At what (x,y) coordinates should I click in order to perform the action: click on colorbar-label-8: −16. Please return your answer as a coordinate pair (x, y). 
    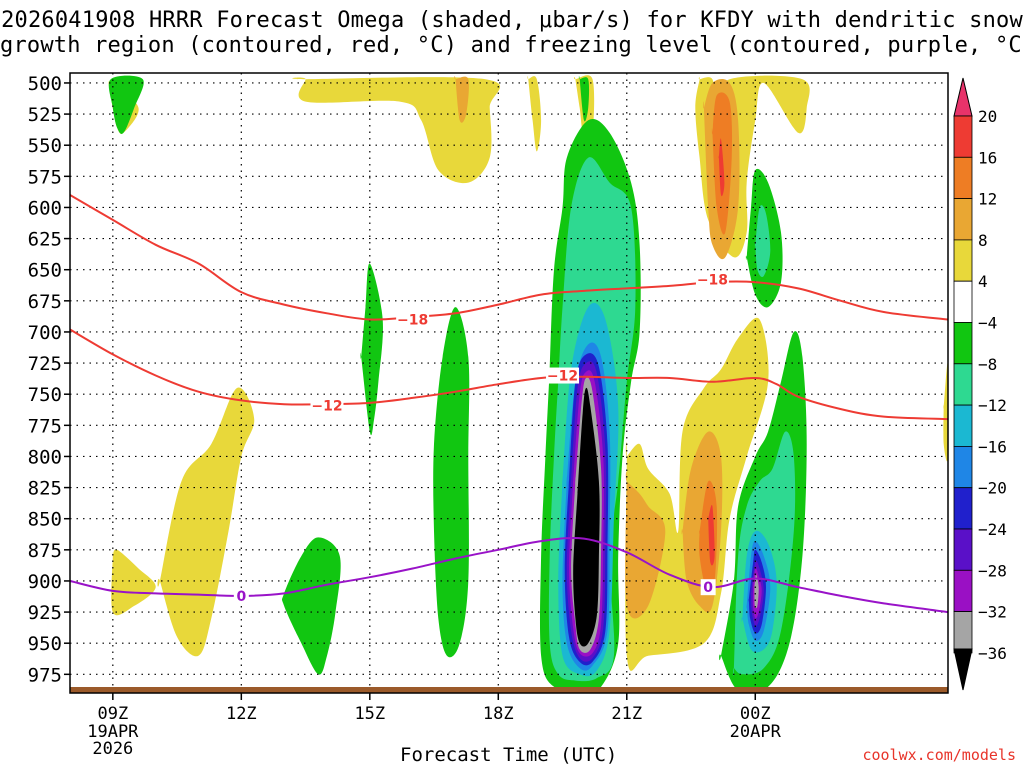
    Looking at the image, I should click on (992, 446).